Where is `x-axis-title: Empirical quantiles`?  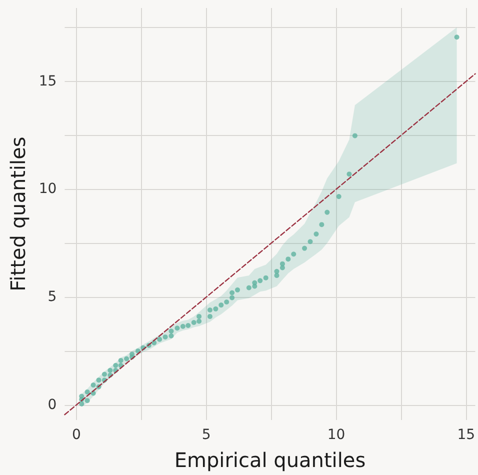 x-axis-title: Empirical quantiles is located at coordinates (270, 460).